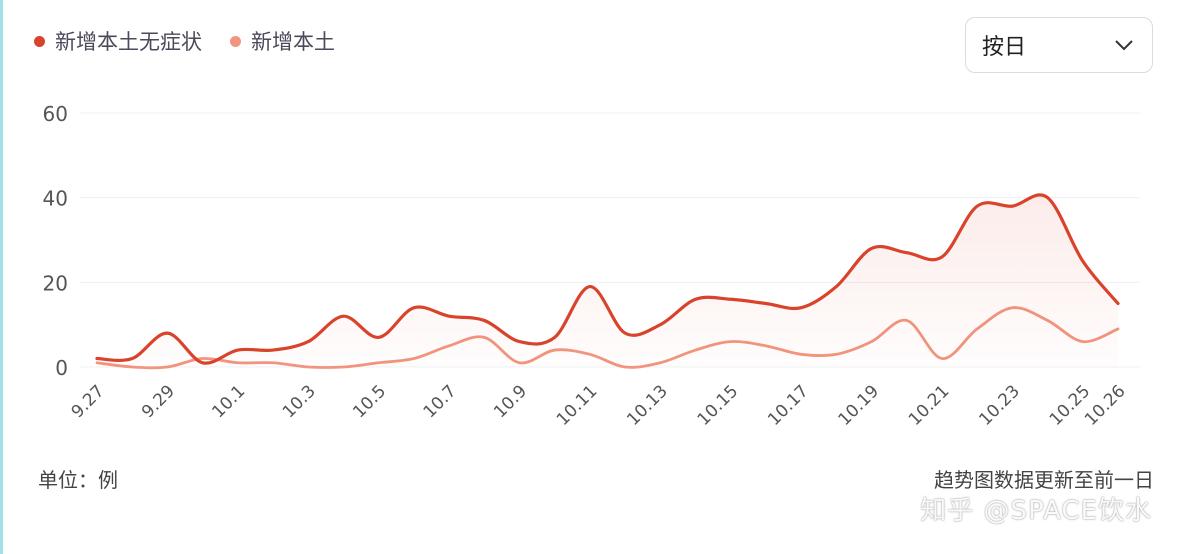 This screenshot has height=554, width=1184. What do you see at coordinates (293, 42) in the screenshot?
I see `legend-label: 新增本土` at bounding box center [293, 42].